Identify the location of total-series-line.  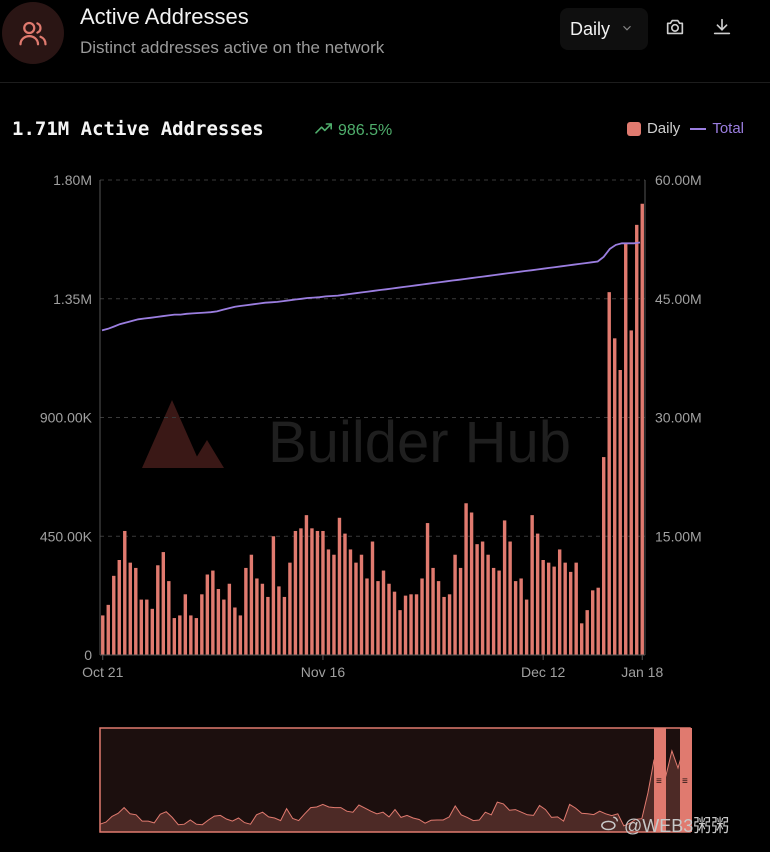
(371, 286).